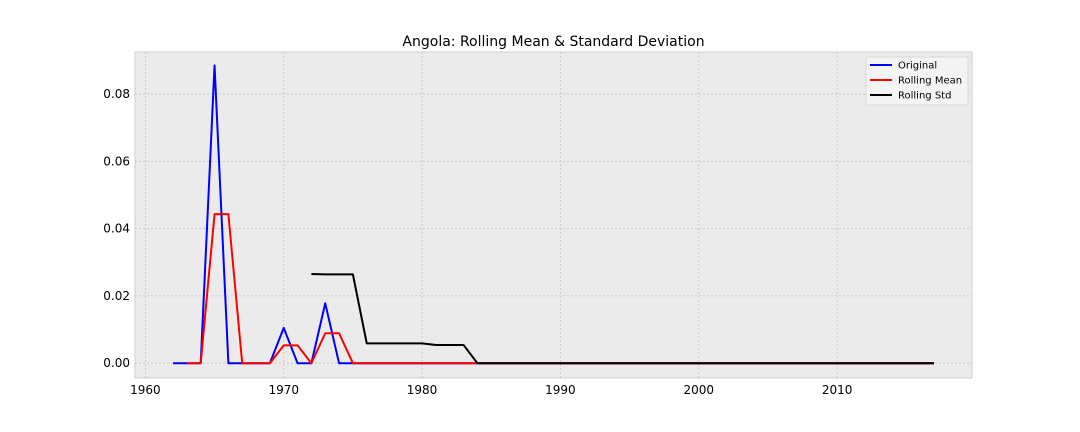 This screenshot has height=432, width=1080. I want to click on x-tick-label: 2010, so click(837, 390).